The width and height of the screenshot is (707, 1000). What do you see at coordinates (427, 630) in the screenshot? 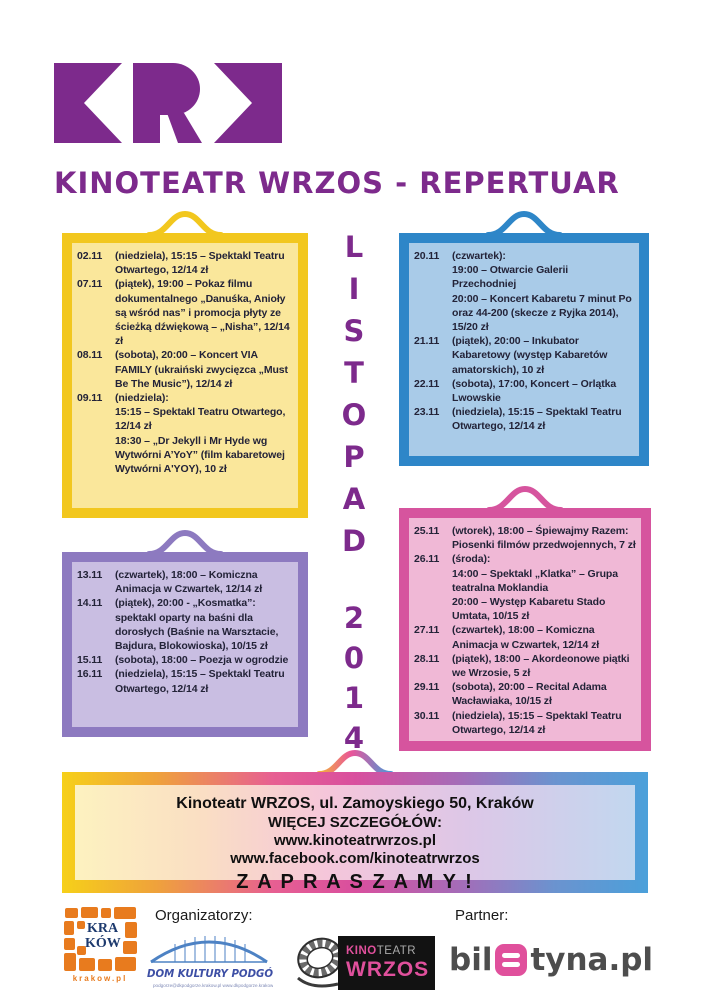
I see `entry-date: 27.11` at bounding box center [427, 630].